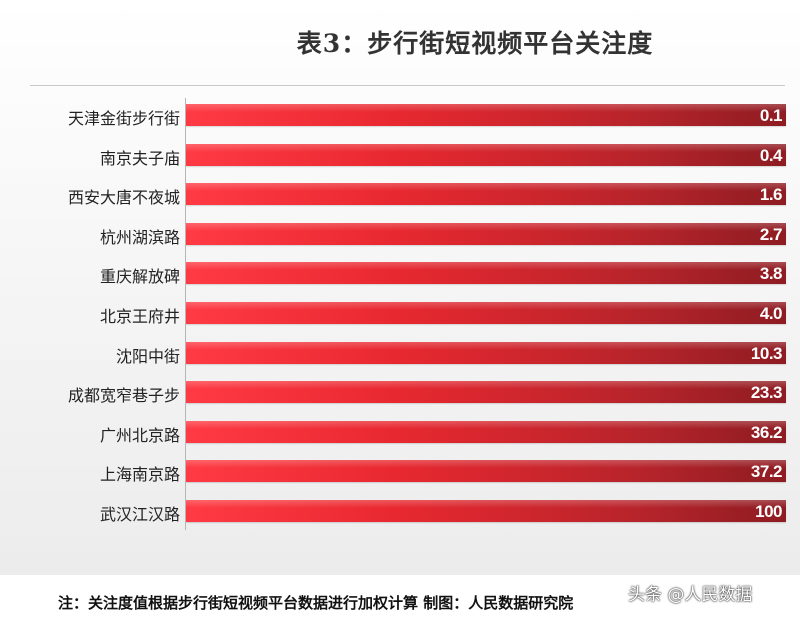 Image resolution: width=800 pixels, height=620 pixels. What do you see at coordinates (123, 396) in the screenshot?
I see `category-label: 成都宽窄巷子步` at bounding box center [123, 396].